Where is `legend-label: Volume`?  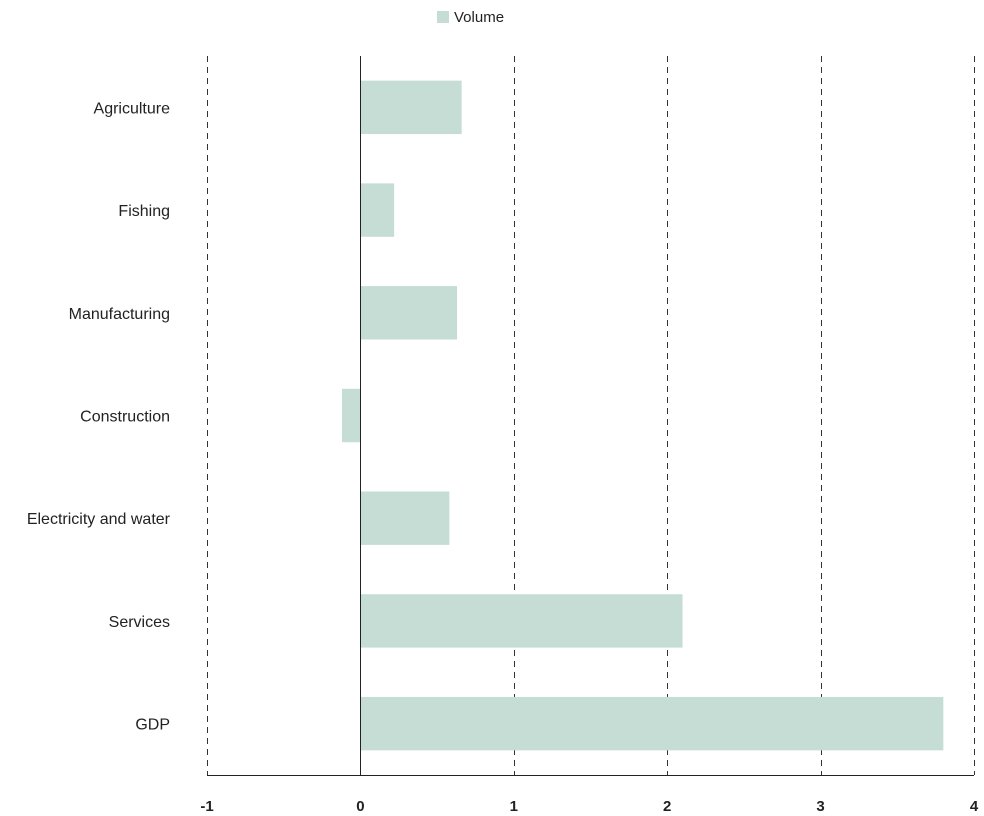 legend-label: Volume is located at coordinates (479, 17).